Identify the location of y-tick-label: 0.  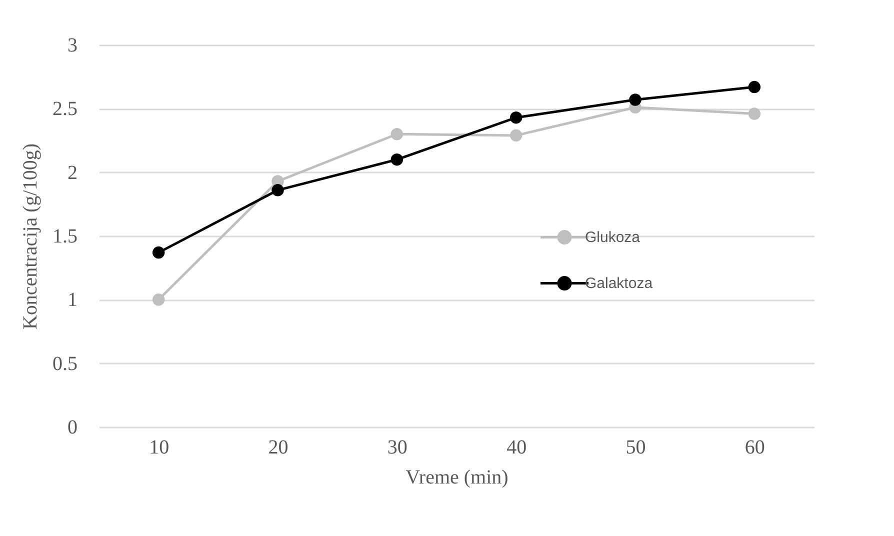
(73, 427).